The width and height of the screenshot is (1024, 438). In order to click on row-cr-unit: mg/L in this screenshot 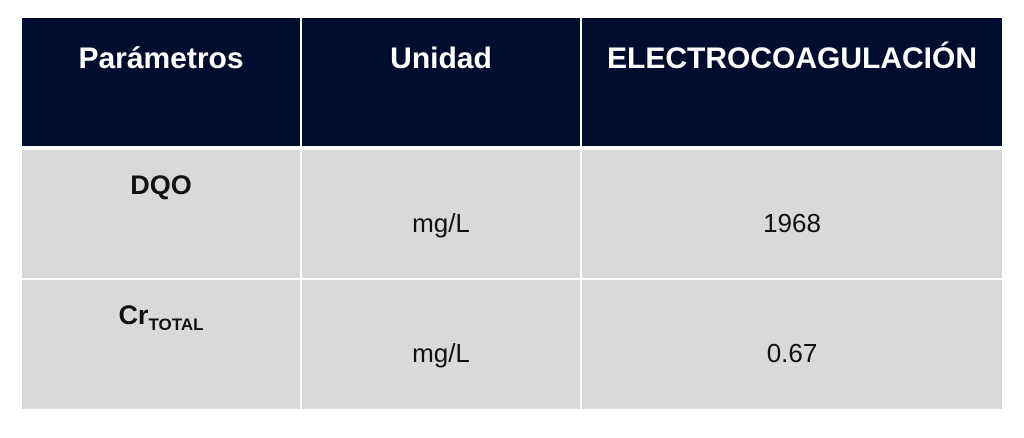, I will do `click(441, 344)`.